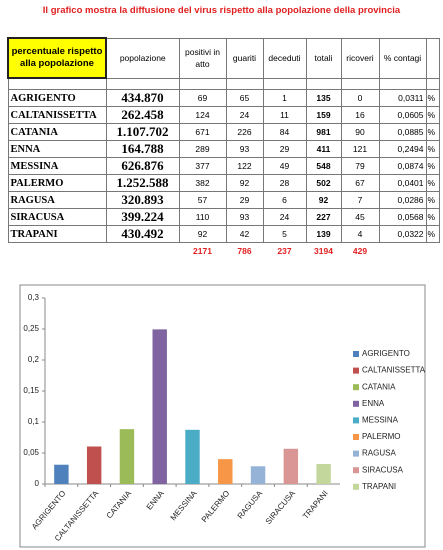 The height and width of the screenshot is (550, 443). Describe the element at coordinates (142, 234) in the screenshot. I see `table-cell: 430.492` at that location.